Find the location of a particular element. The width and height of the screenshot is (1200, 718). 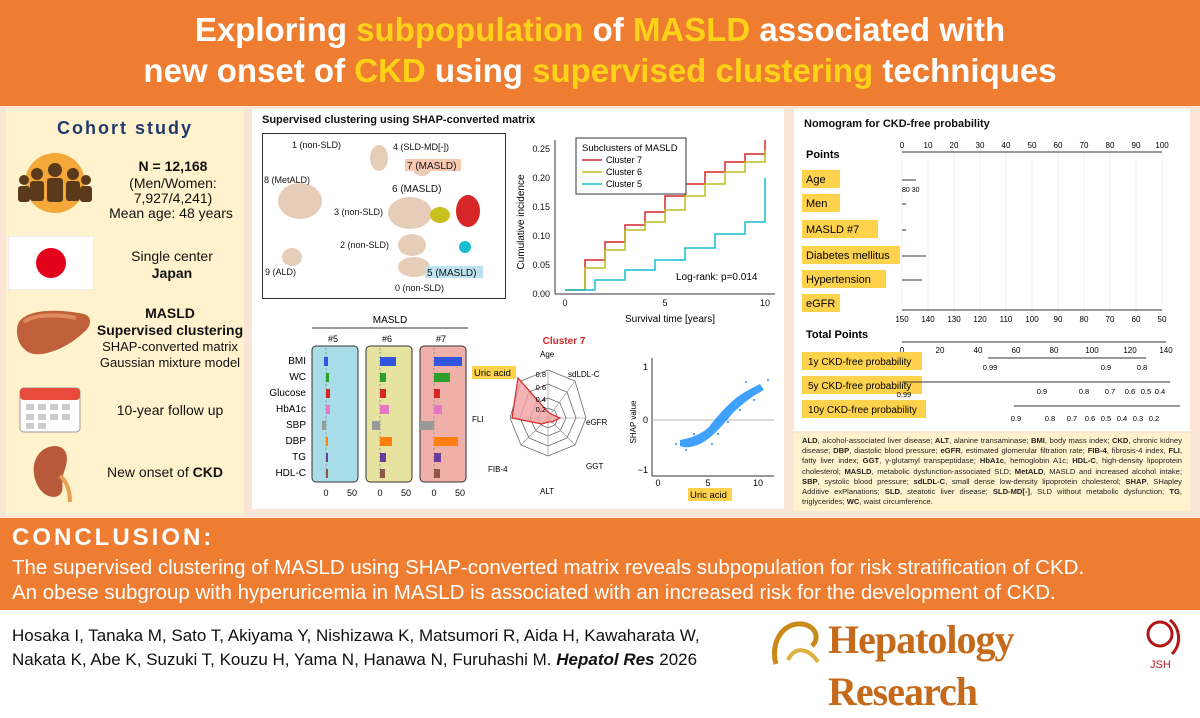

km-ytick: 0.20 is located at coordinates (541, 178).